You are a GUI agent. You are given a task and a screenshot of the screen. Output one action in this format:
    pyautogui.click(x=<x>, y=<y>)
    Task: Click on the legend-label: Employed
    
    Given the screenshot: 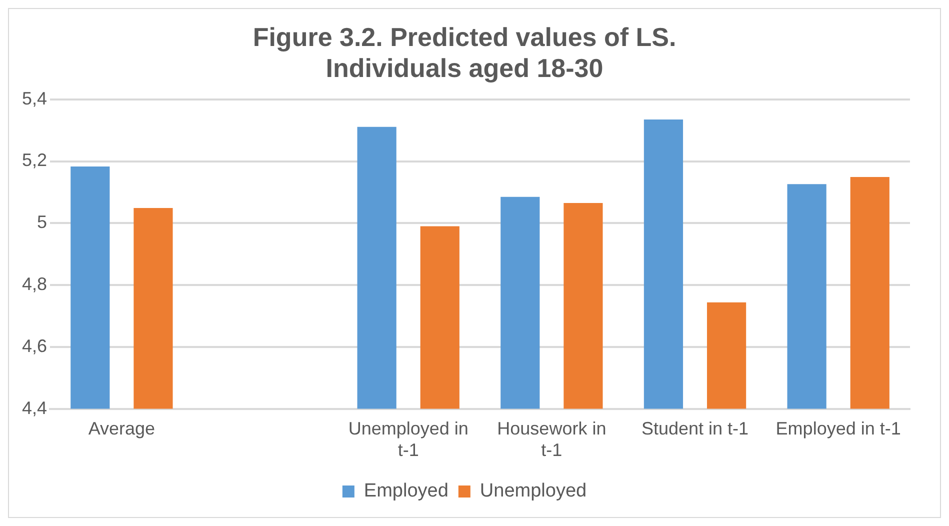 What is the action you would take?
    pyautogui.click(x=406, y=491)
    